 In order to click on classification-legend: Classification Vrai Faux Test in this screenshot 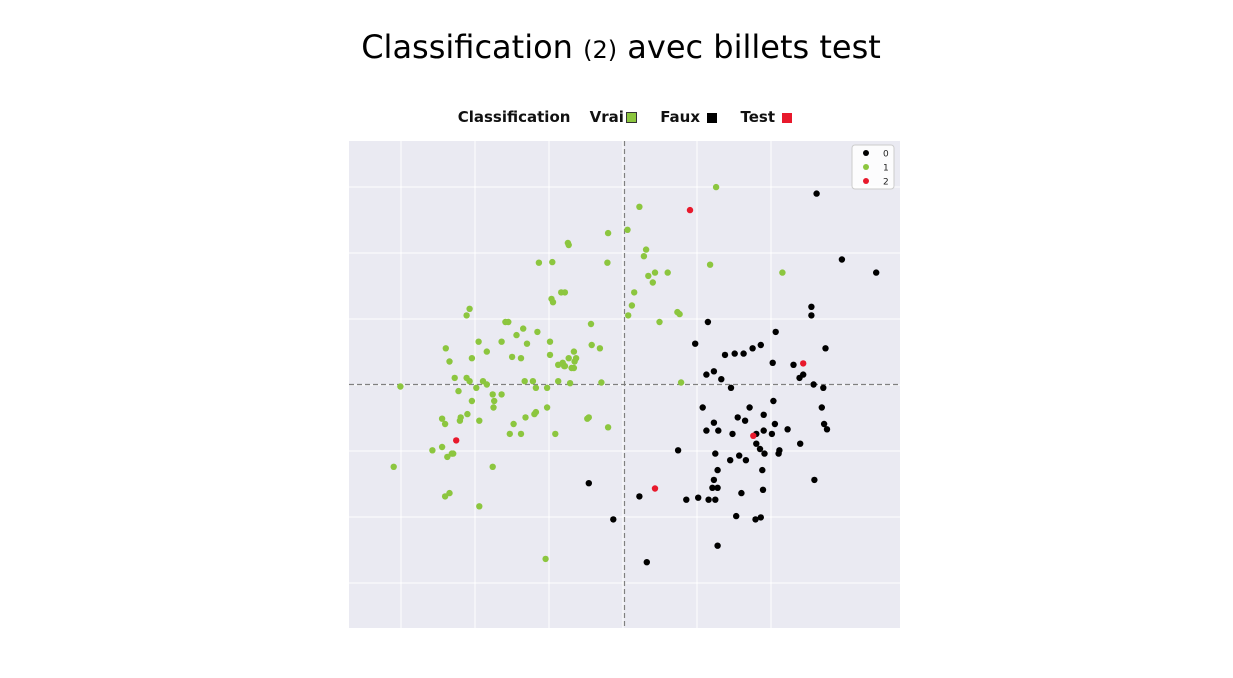, I will do `click(616, 117)`.